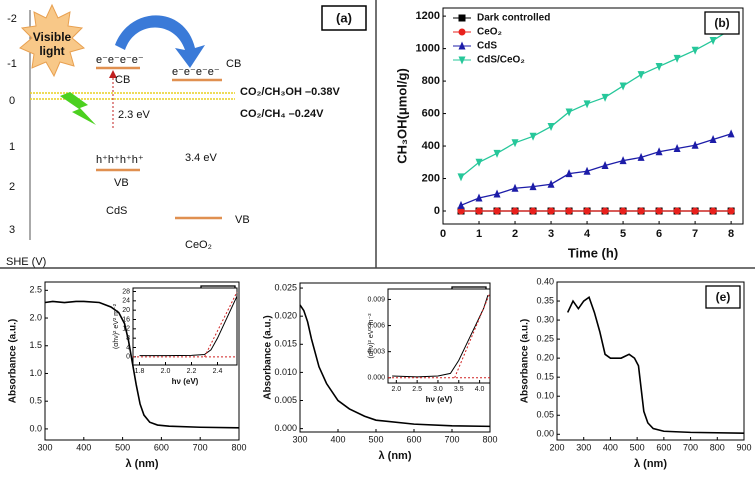 The height and width of the screenshot is (484, 755). What do you see at coordinates (51, 51) in the screenshot?
I see `light-label: light` at bounding box center [51, 51].